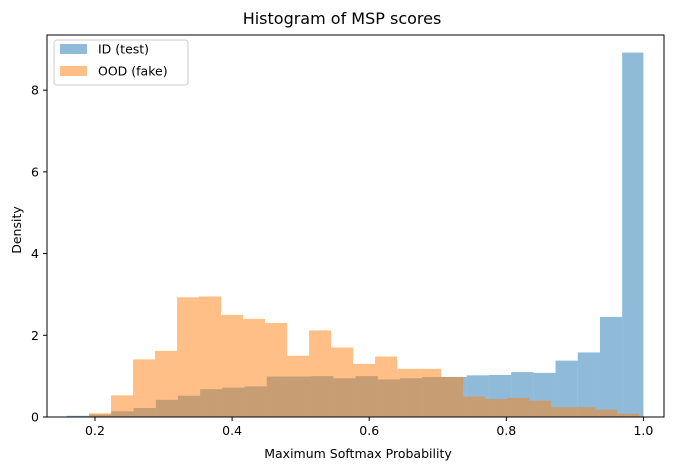  Describe the element at coordinates (506, 430) in the screenshot. I see `x-tick-label: 0.8` at that location.